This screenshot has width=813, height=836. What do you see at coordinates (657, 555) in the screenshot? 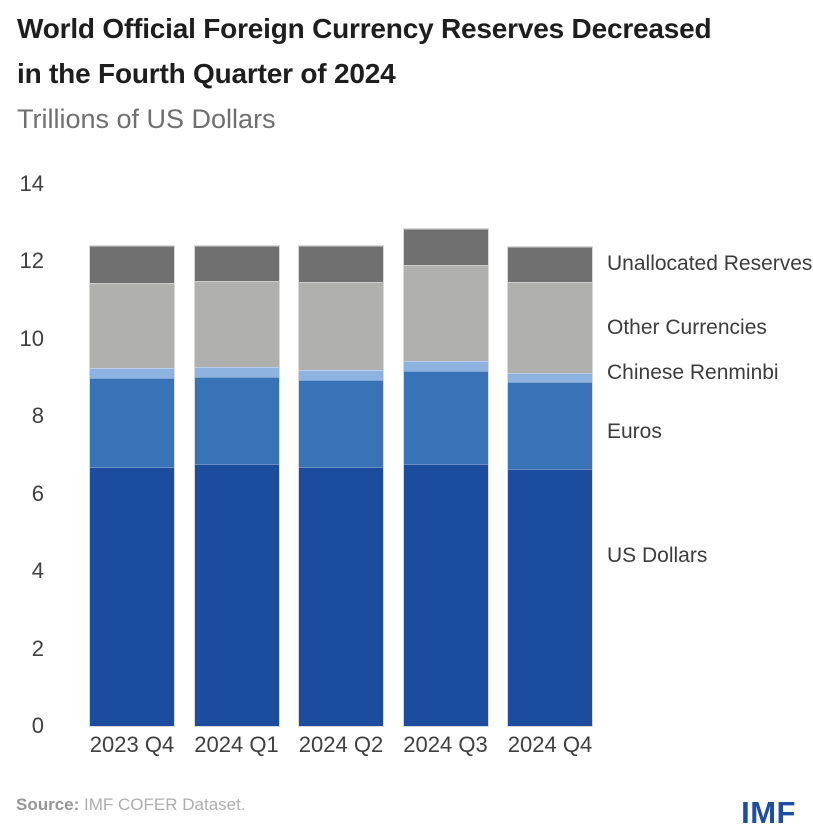
I see `legend-label: US Dollars` at bounding box center [657, 555].